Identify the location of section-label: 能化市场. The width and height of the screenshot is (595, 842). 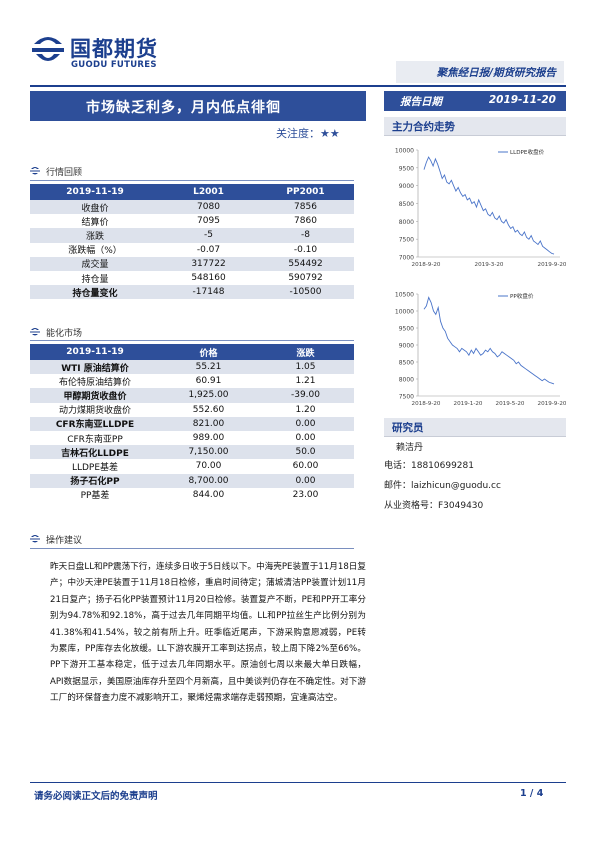
(64, 334).